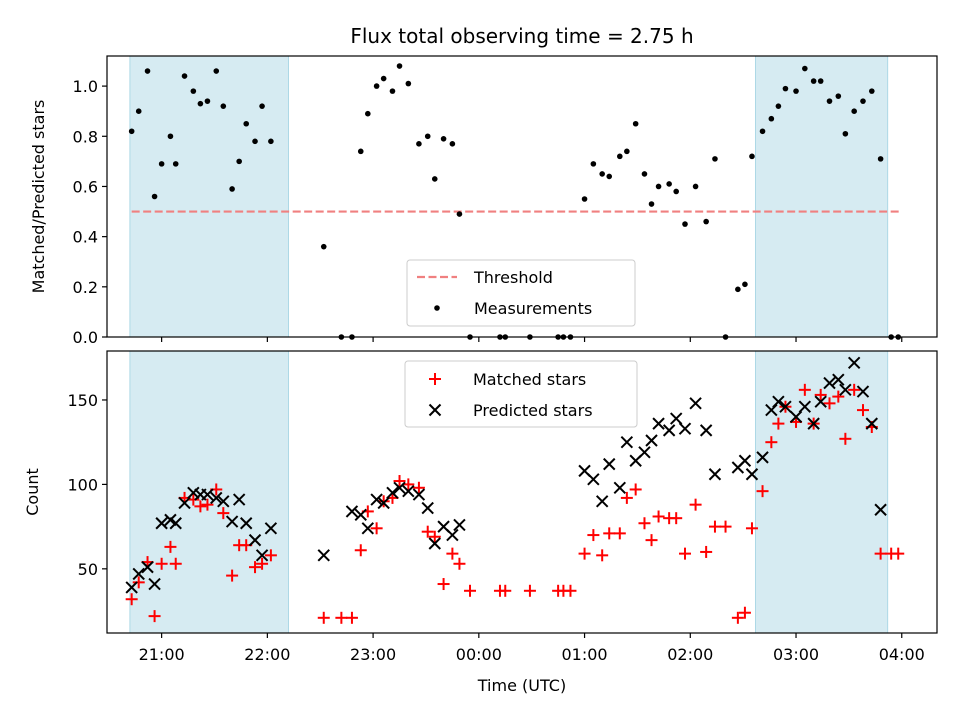 The width and height of the screenshot is (960, 720). I want to click on legend-matched-label: Matched stars, so click(529, 379).